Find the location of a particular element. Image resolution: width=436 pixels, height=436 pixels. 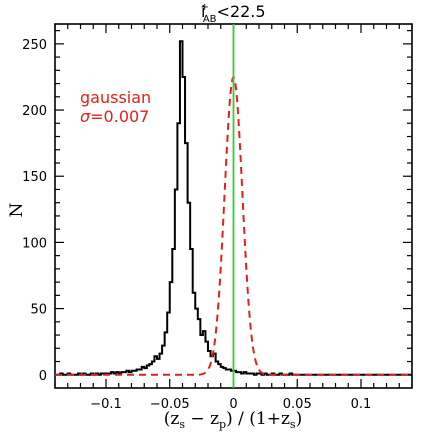

title-suffix: <22.5 is located at coordinates (241, 11).